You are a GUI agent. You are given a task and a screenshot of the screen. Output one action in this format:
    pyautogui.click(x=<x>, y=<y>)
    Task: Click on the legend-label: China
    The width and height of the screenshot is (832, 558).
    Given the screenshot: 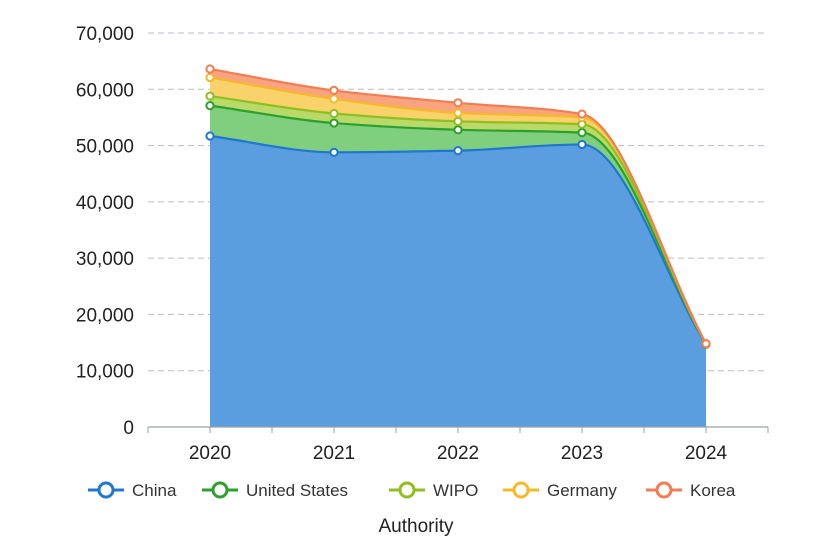 What is the action you would take?
    pyautogui.click(x=154, y=490)
    